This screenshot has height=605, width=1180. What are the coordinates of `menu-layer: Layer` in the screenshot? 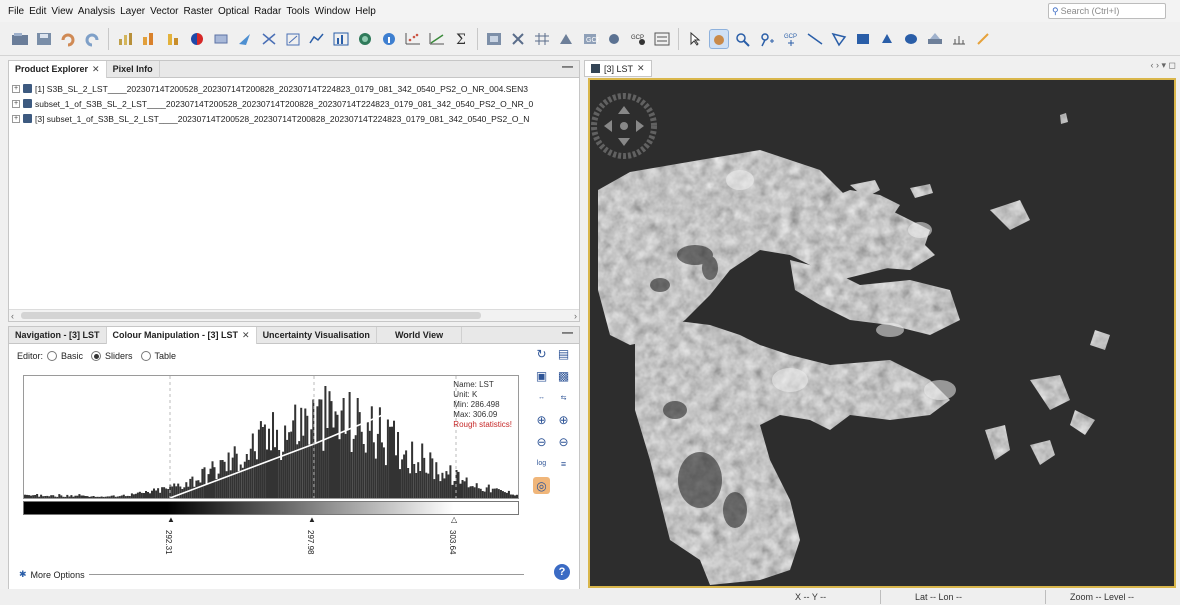 It's located at (133, 11).